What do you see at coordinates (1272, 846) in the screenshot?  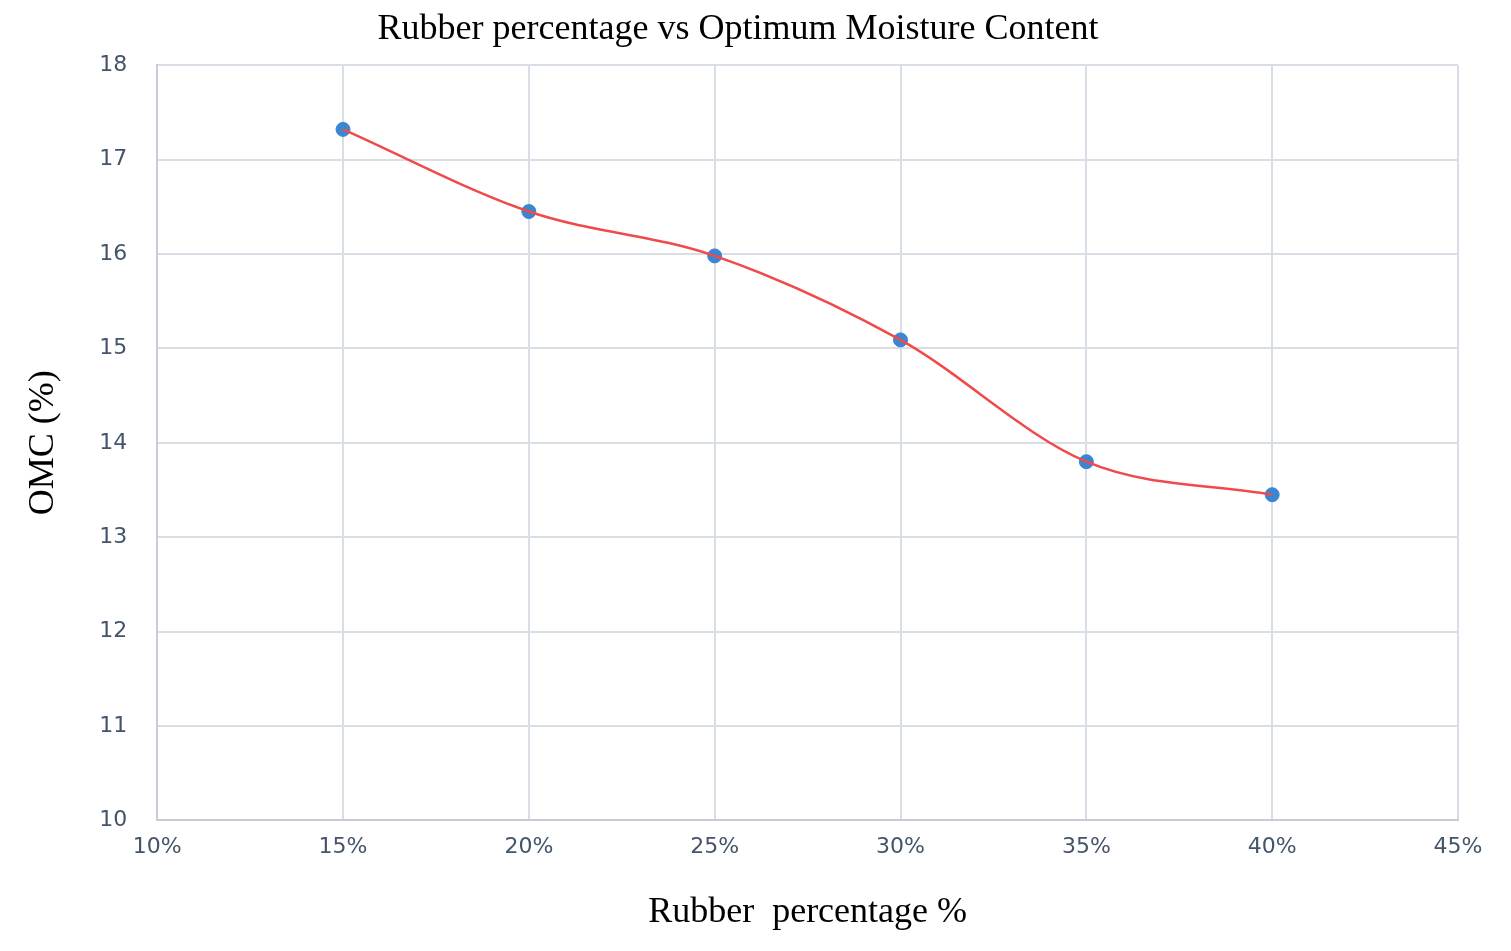 I see `x-tick-label: 40%` at bounding box center [1272, 846].